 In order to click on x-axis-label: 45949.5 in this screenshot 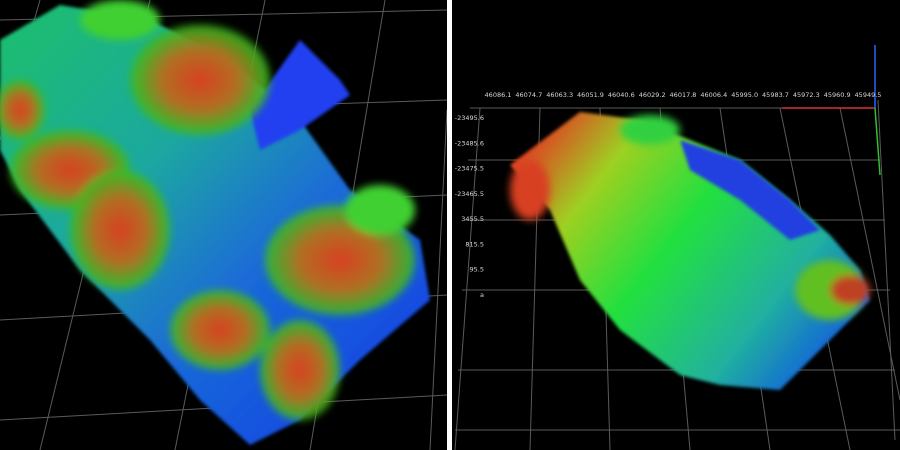, I will do `click(868, 95)`.